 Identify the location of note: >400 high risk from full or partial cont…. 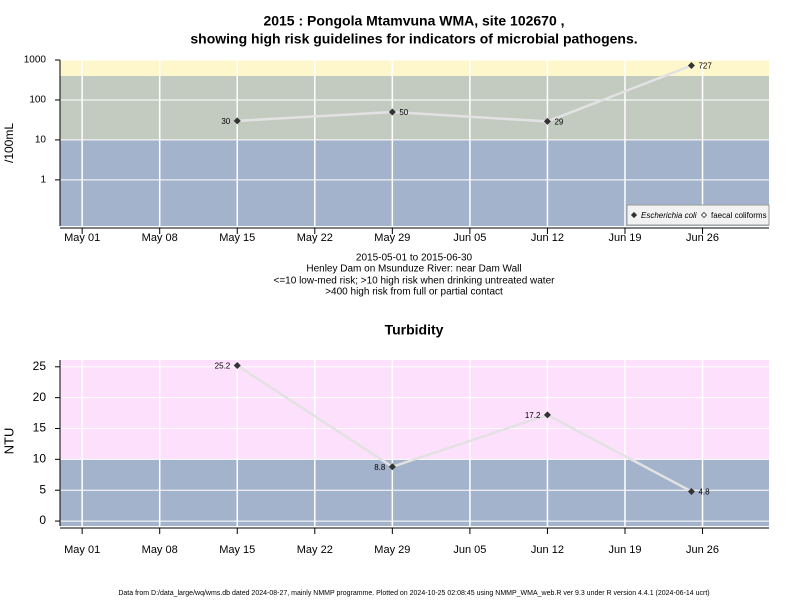
(414, 292).